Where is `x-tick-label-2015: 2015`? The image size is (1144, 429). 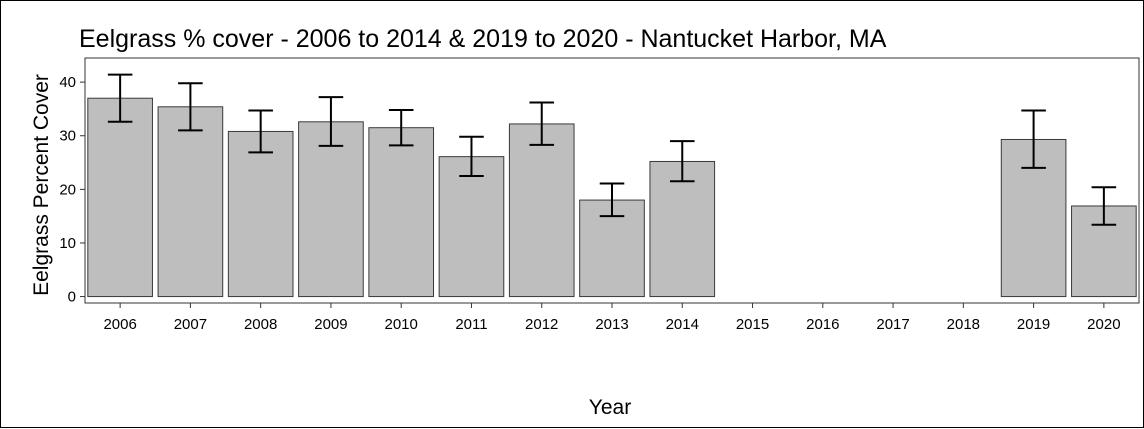
x-tick-label-2015: 2015 is located at coordinates (752, 324).